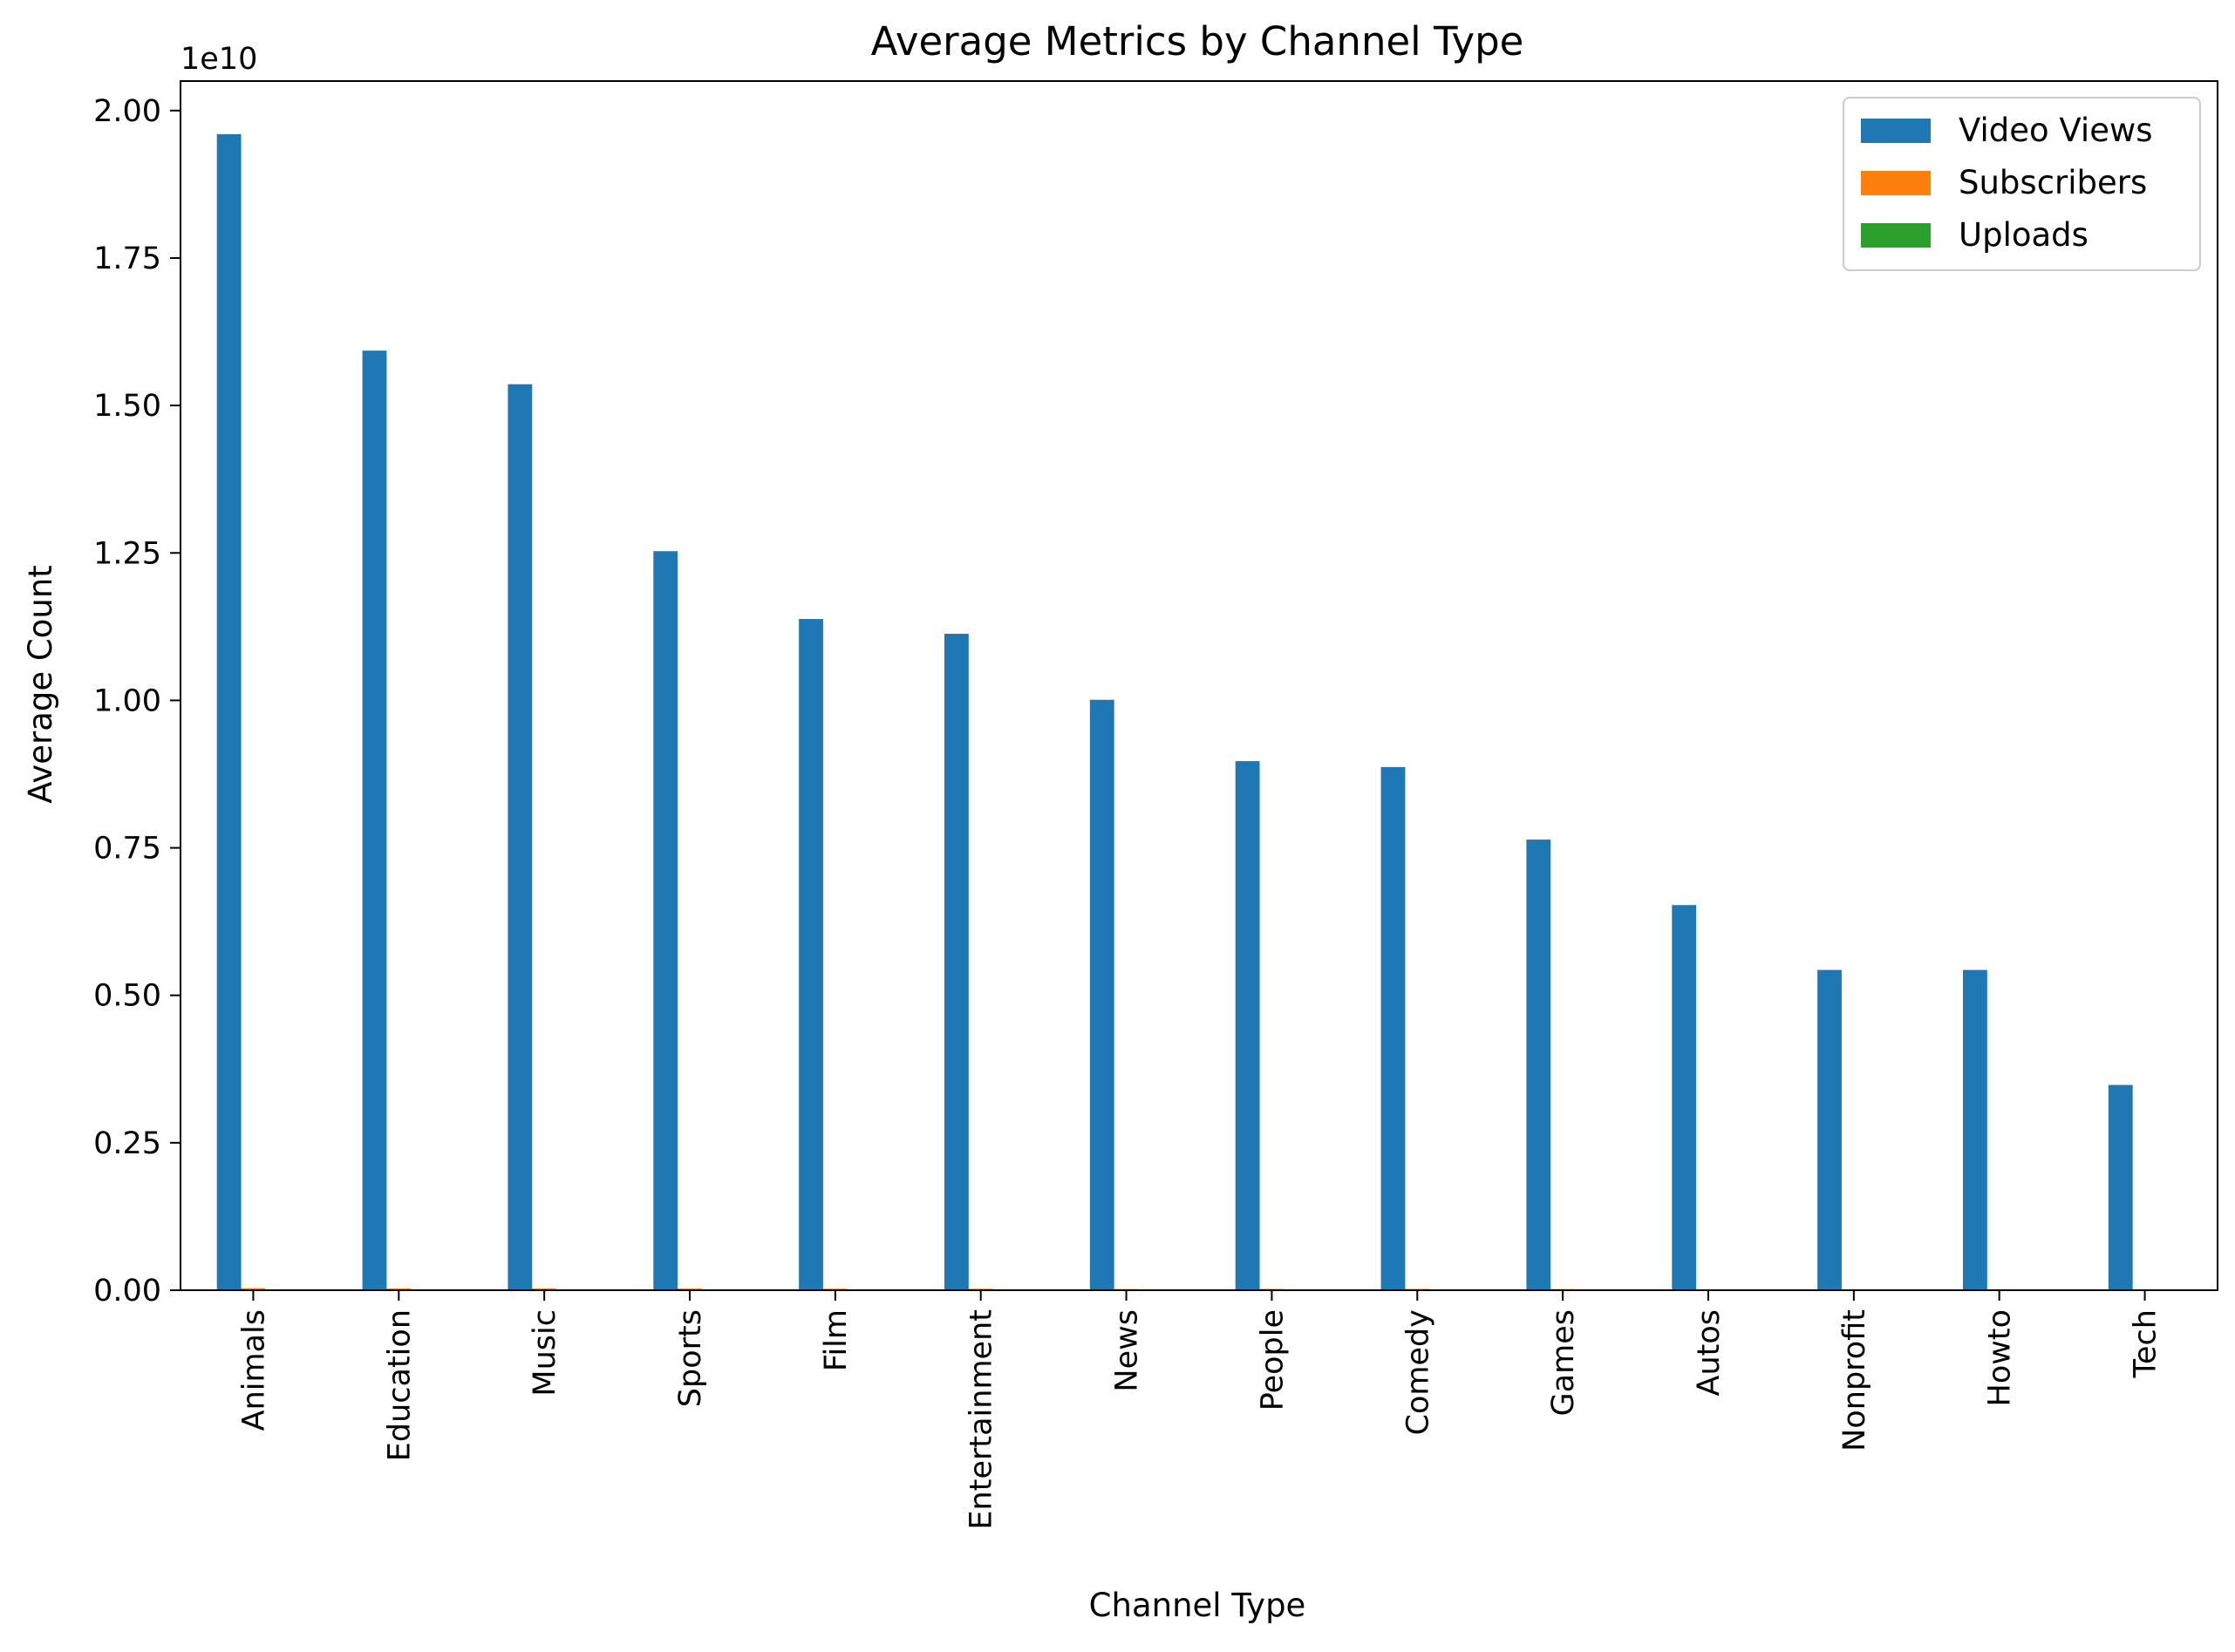  Describe the element at coordinates (1247, 1025) in the screenshot. I see `bar-video-views-people` at that location.